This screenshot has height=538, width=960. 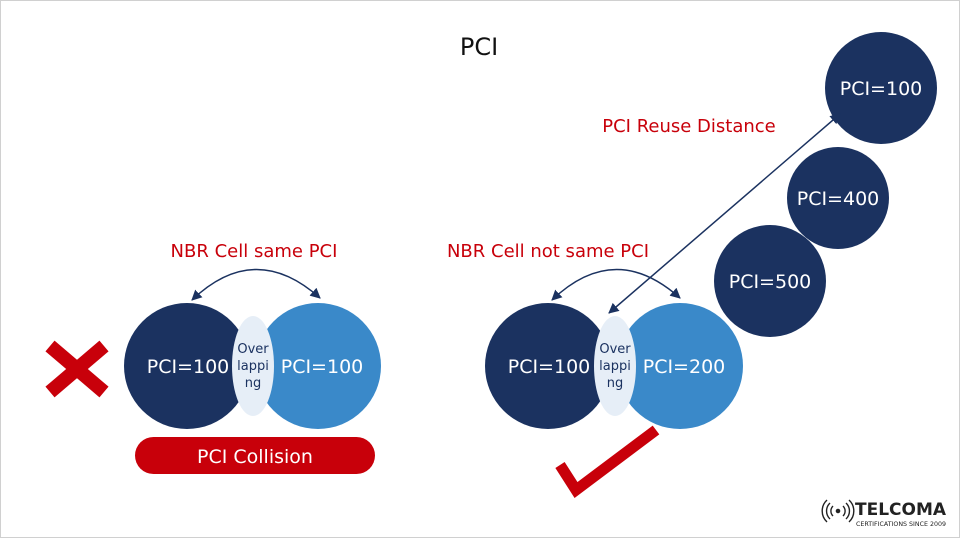 I want to click on reuse-distance-label: PCI Reuse Distance, so click(x=689, y=126).